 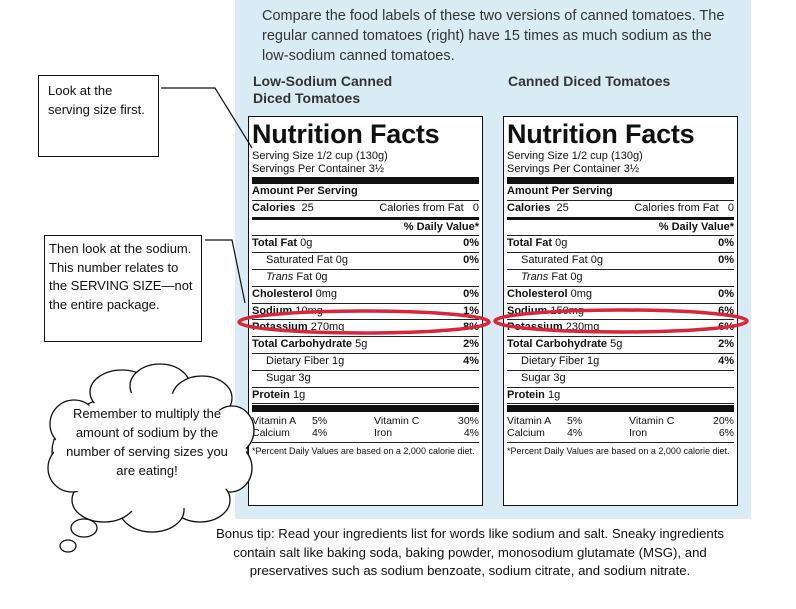 I want to click on potassium-row: Potassium 270mg 8%, so click(x=365, y=329).